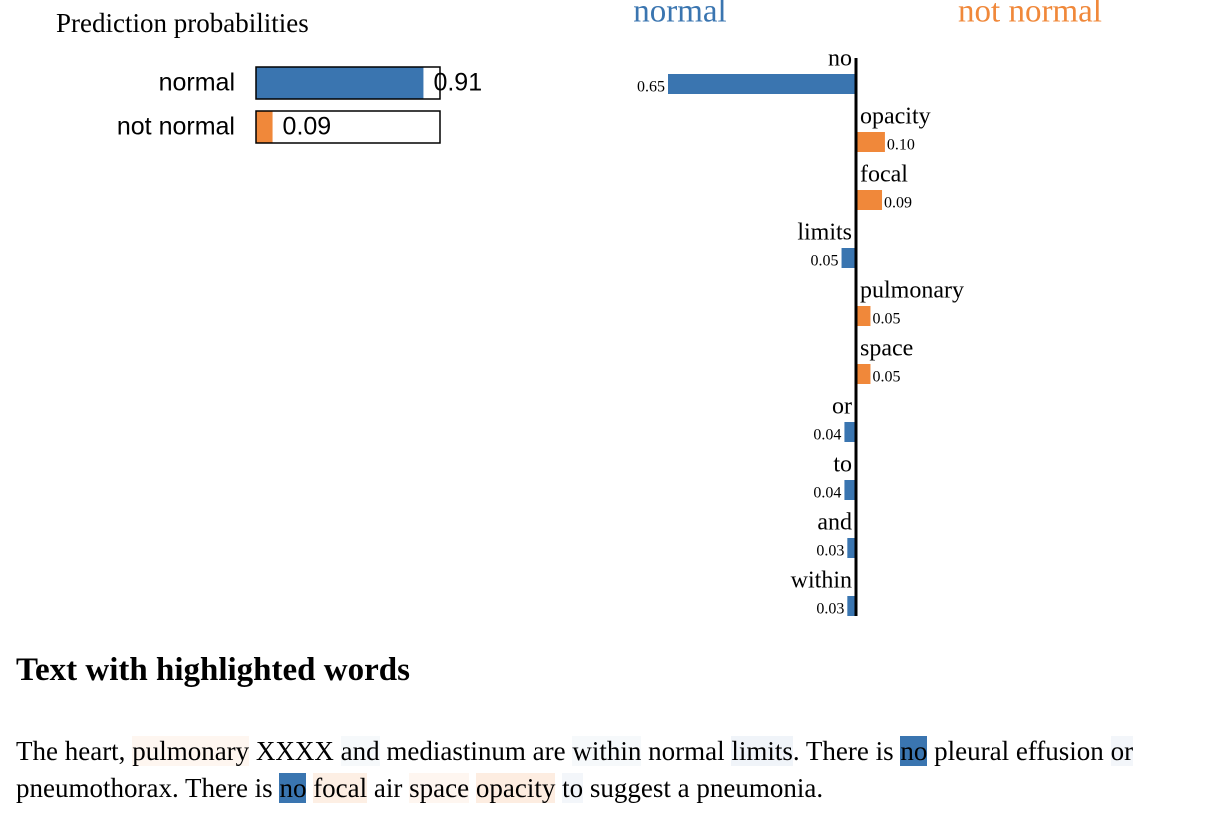 The image size is (1230, 836). I want to click on feature-label: or, so click(842, 407).